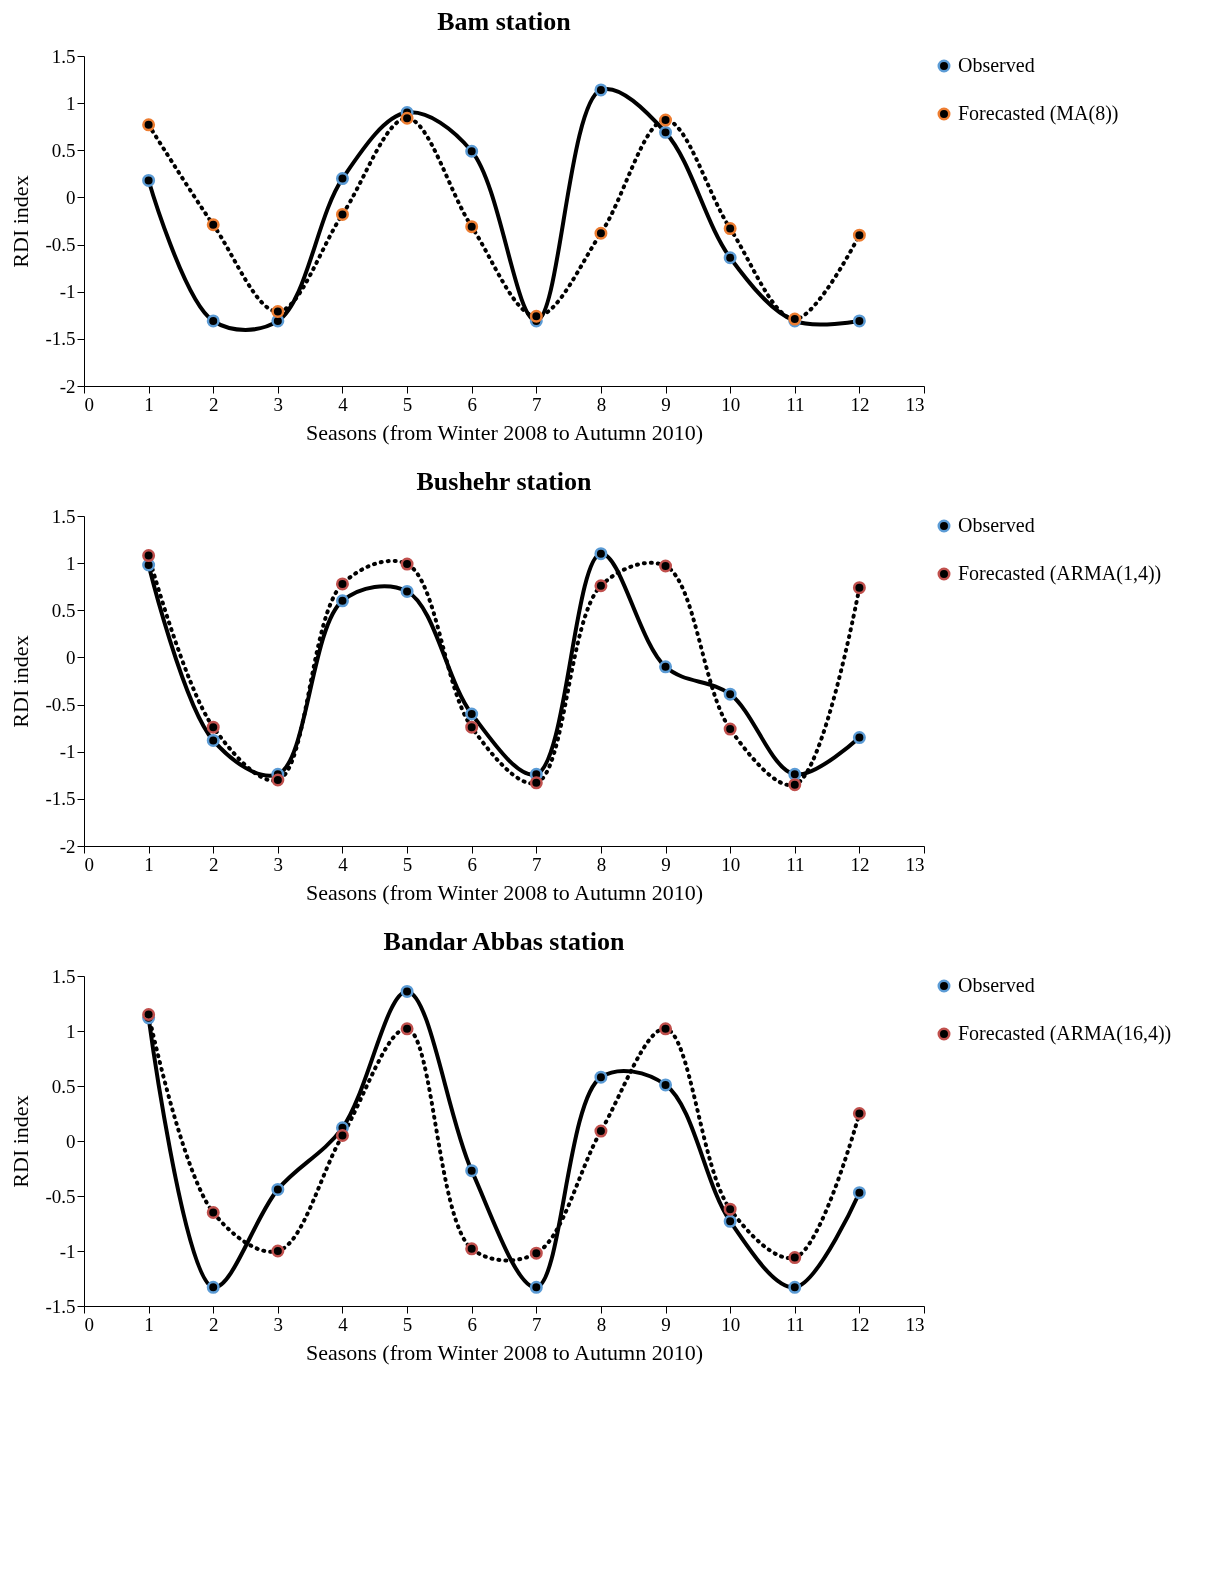  What do you see at coordinates (504, 941) in the screenshot?
I see `chart-title: Bandar Abbas station` at bounding box center [504, 941].